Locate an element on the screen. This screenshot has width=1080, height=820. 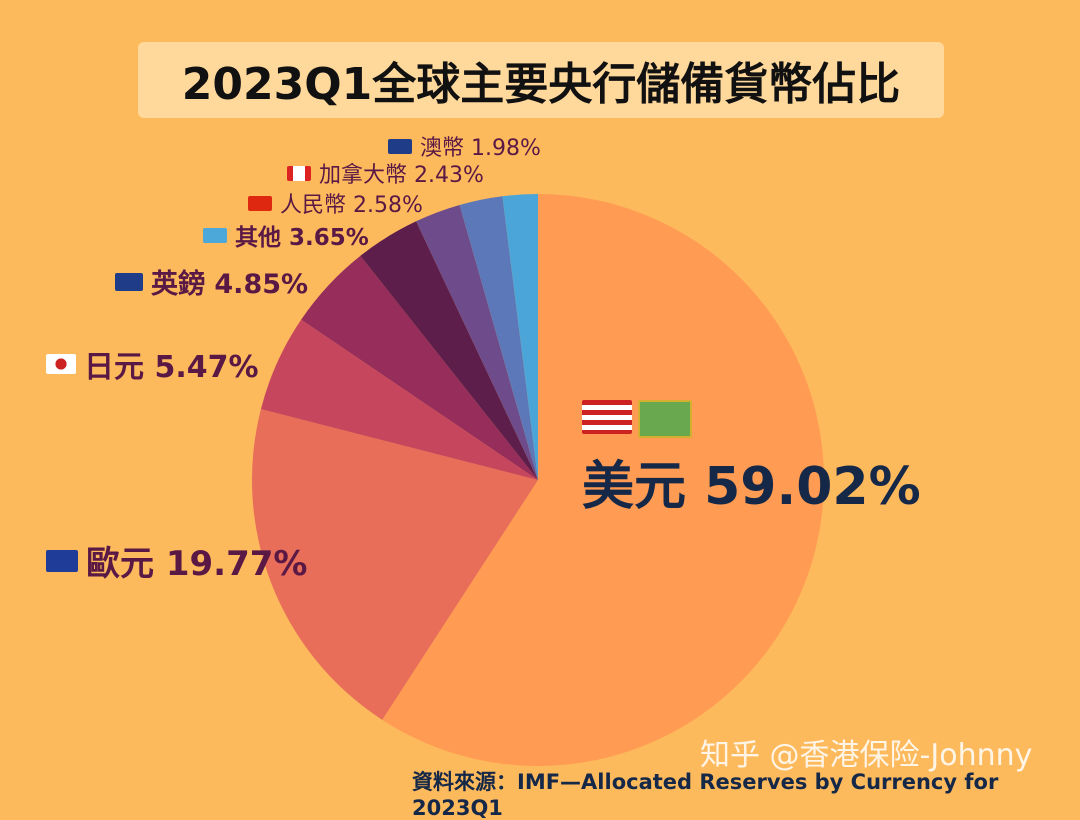
ca-flag-icon is located at coordinates (299, 173).